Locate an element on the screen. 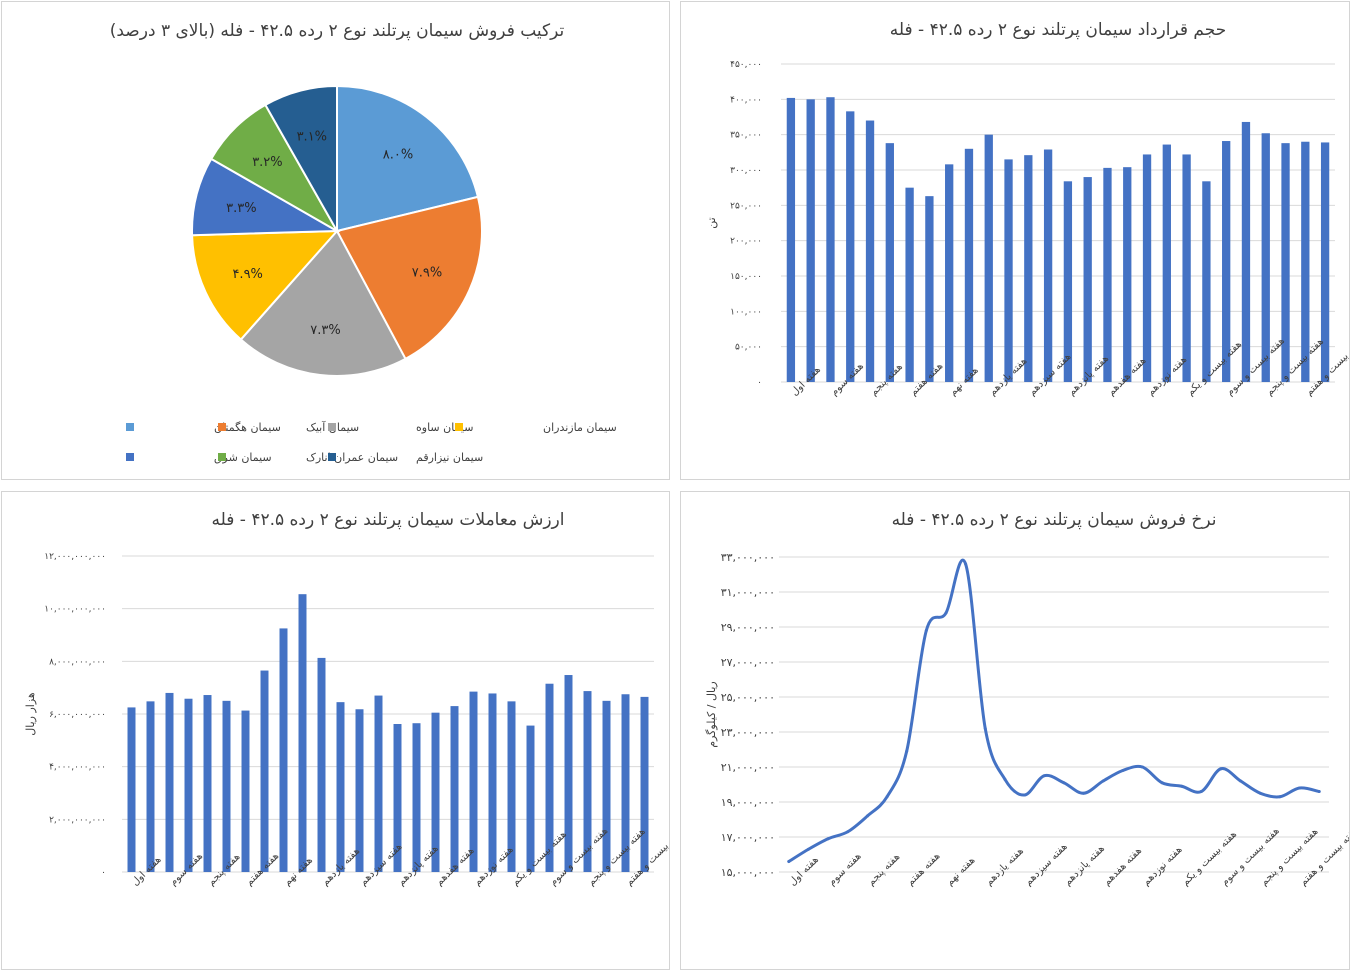 The image size is (1351, 971). y-tick-label: ۴۰۰,۰۰۰ is located at coordinates (746, 100).